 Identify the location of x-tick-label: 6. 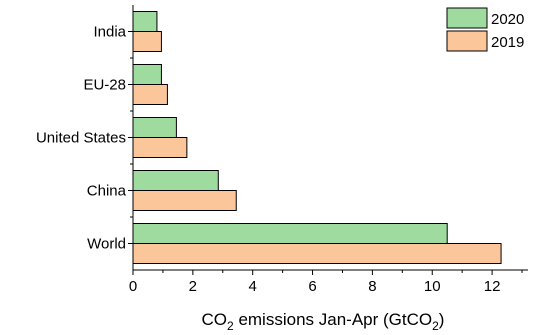
(312, 286).